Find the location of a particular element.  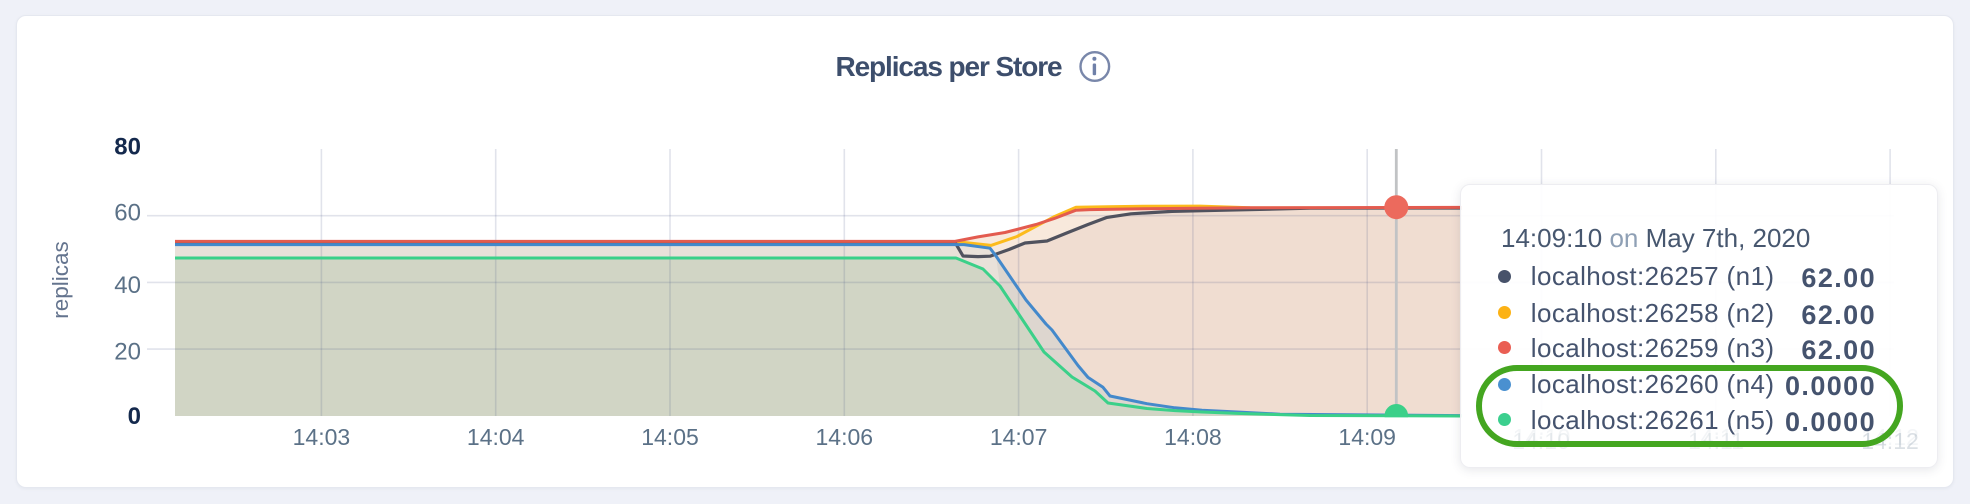

svg-text: 80 is located at coordinates (127, 147).